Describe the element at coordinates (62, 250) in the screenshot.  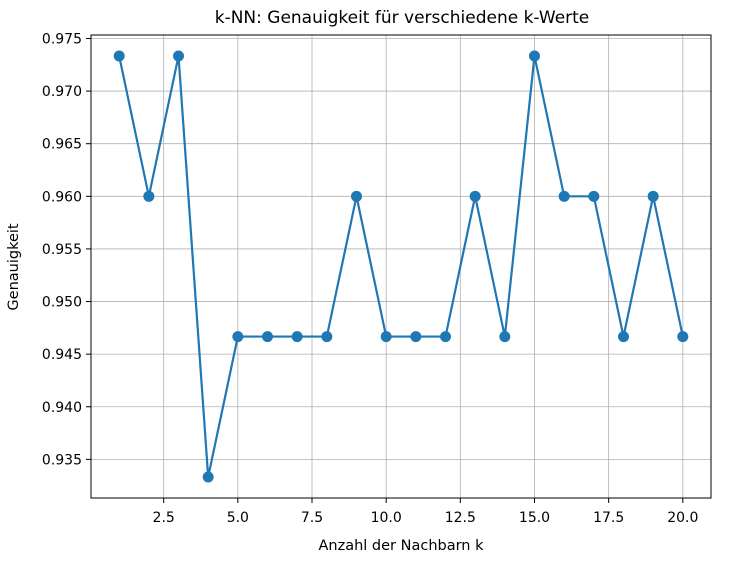
I see `y-tick-label: 0.955` at that location.